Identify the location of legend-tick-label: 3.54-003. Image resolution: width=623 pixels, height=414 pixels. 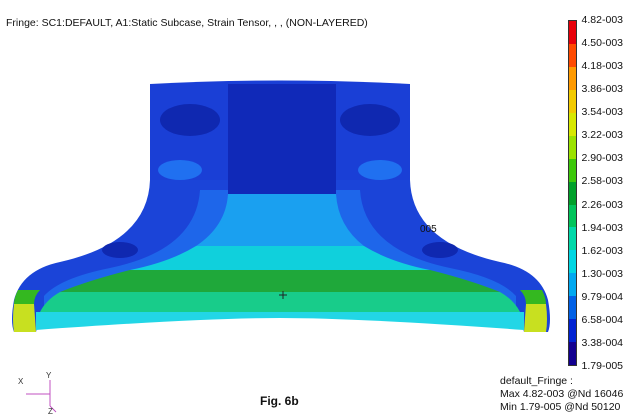
(602, 112).